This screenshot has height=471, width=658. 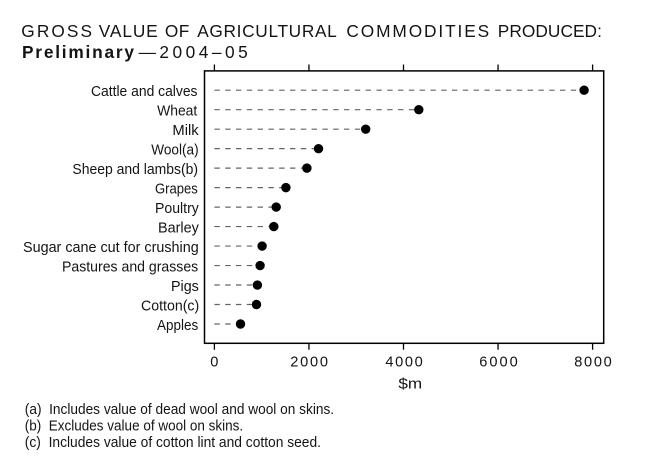 What do you see at coordinates (144, 92) in the screenshot?
I see `svg-text: Cattle and calves` at bounding box center [144, 92].